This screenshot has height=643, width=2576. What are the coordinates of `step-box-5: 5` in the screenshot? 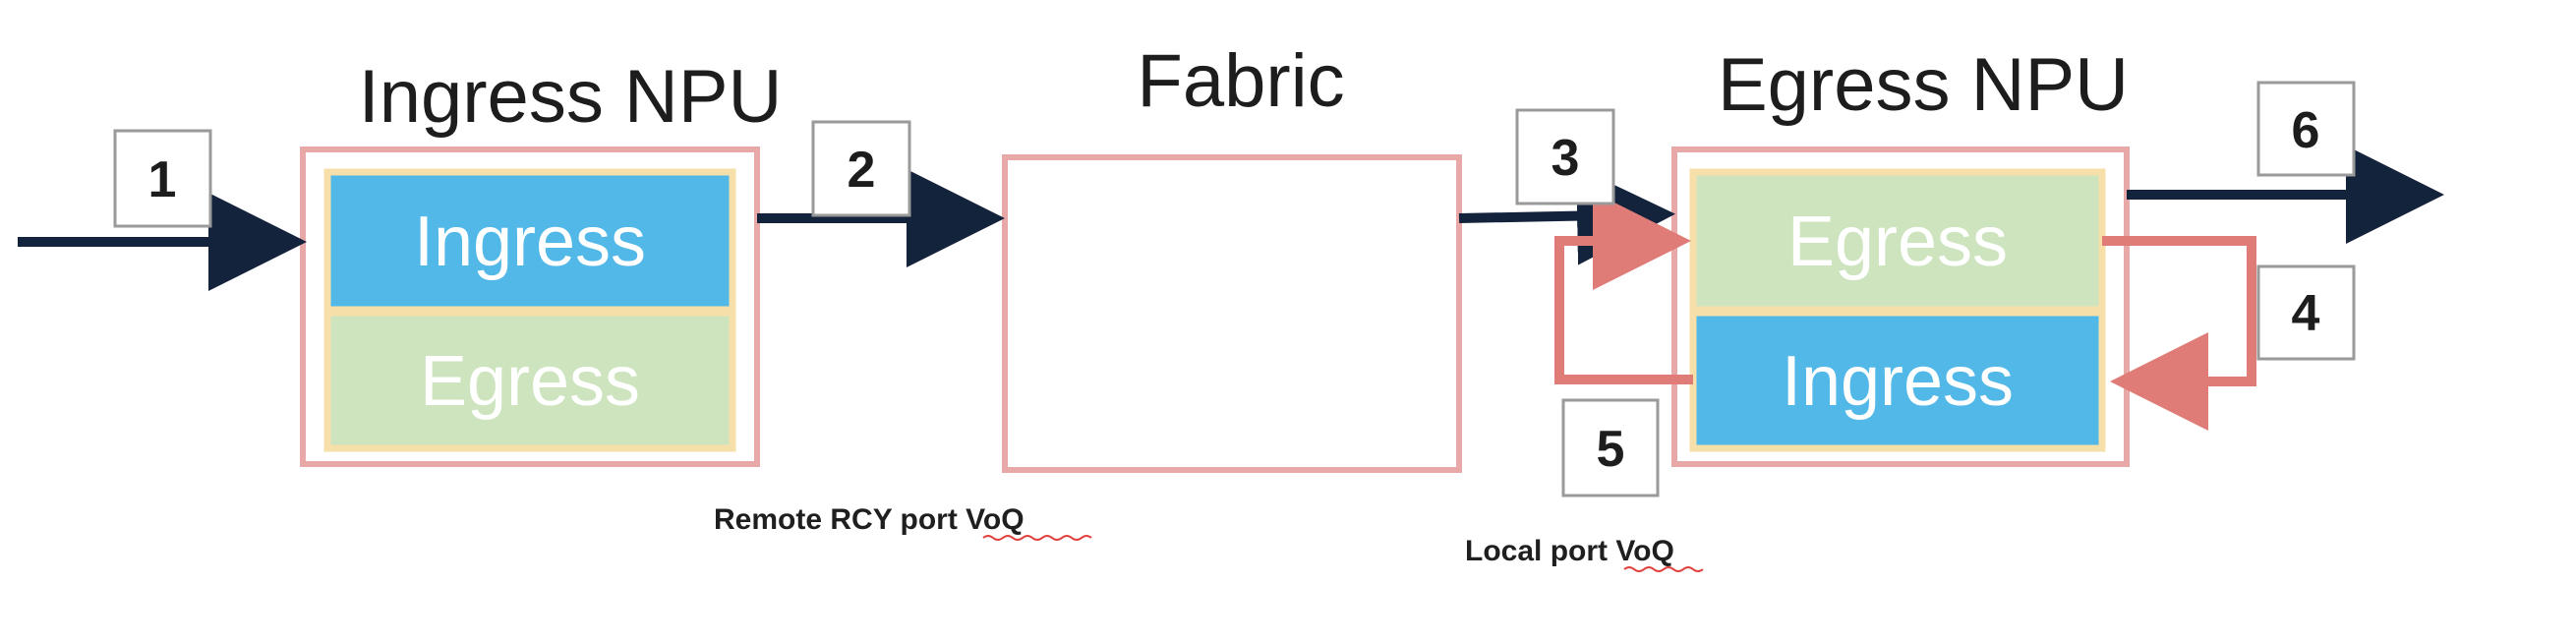 It's located at (1610, 447).